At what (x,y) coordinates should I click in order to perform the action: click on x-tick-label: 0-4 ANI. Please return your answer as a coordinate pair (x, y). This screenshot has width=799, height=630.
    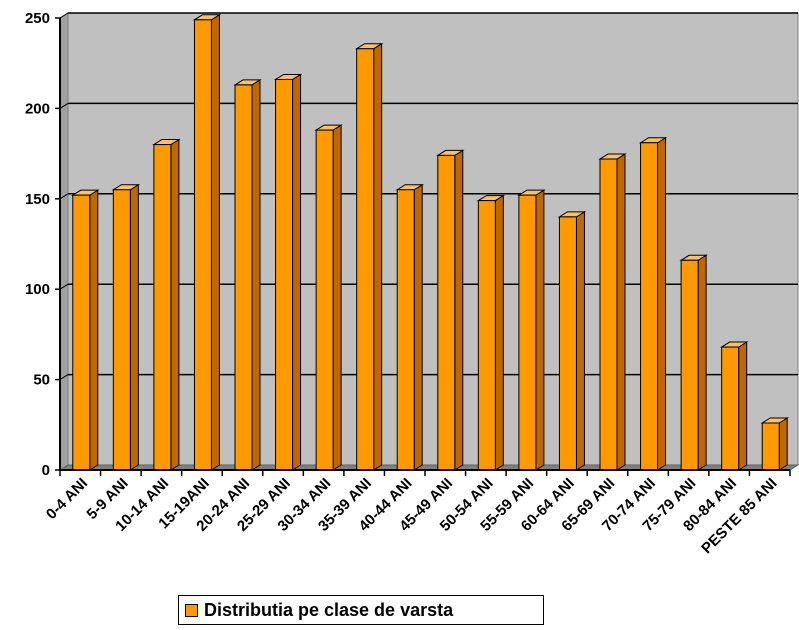
    Looking at the image, I should click on (67, 499).